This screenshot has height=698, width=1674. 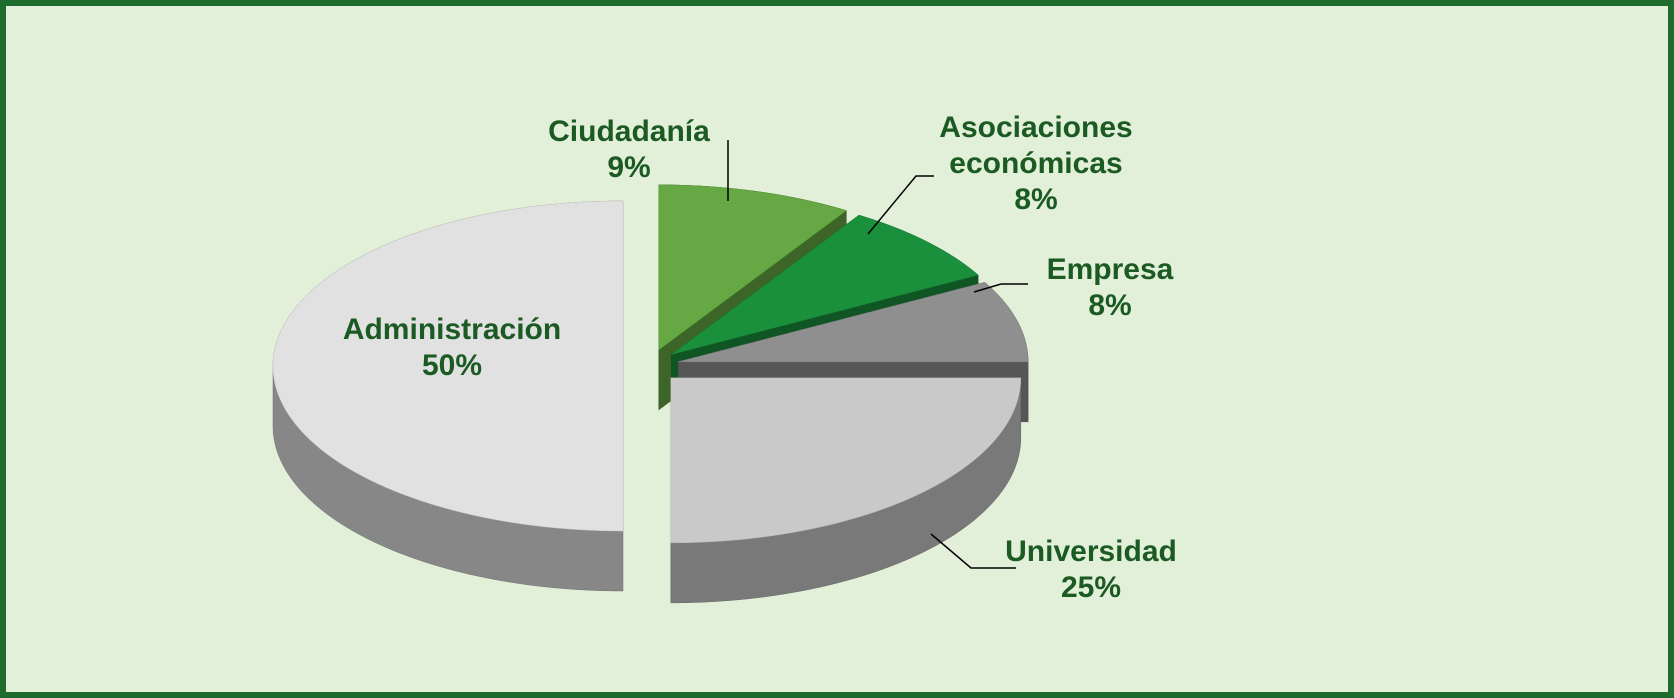 What do you see at coordinates (629, 131) in the screenshot?
I see `category-label: Ciudadanía` at bounding box center [629, 131].